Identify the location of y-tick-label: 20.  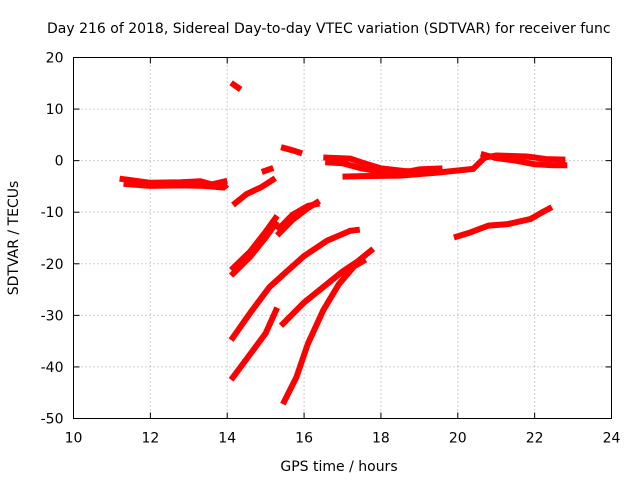
(55, 59).